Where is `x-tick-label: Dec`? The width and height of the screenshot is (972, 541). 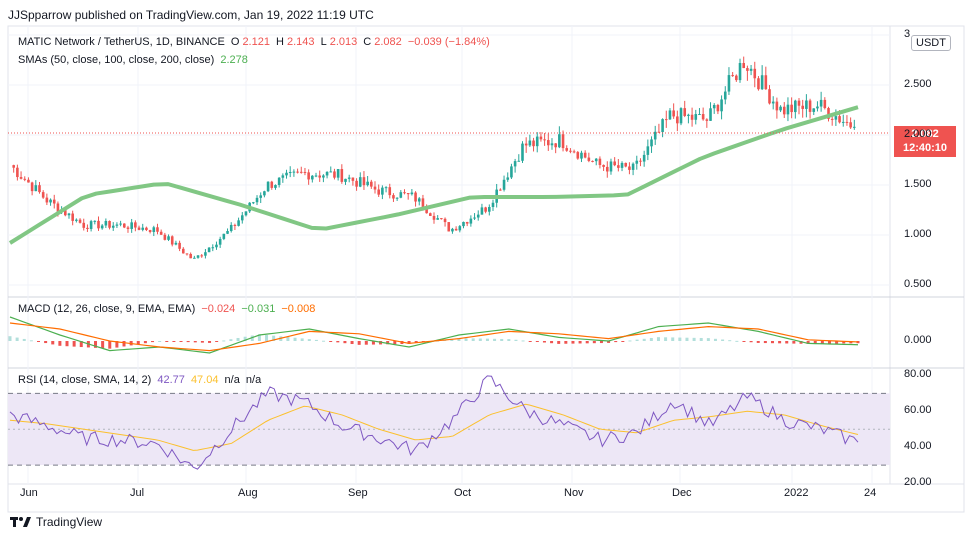 x-tick-label: Dec is located at coordinates (682, 493).